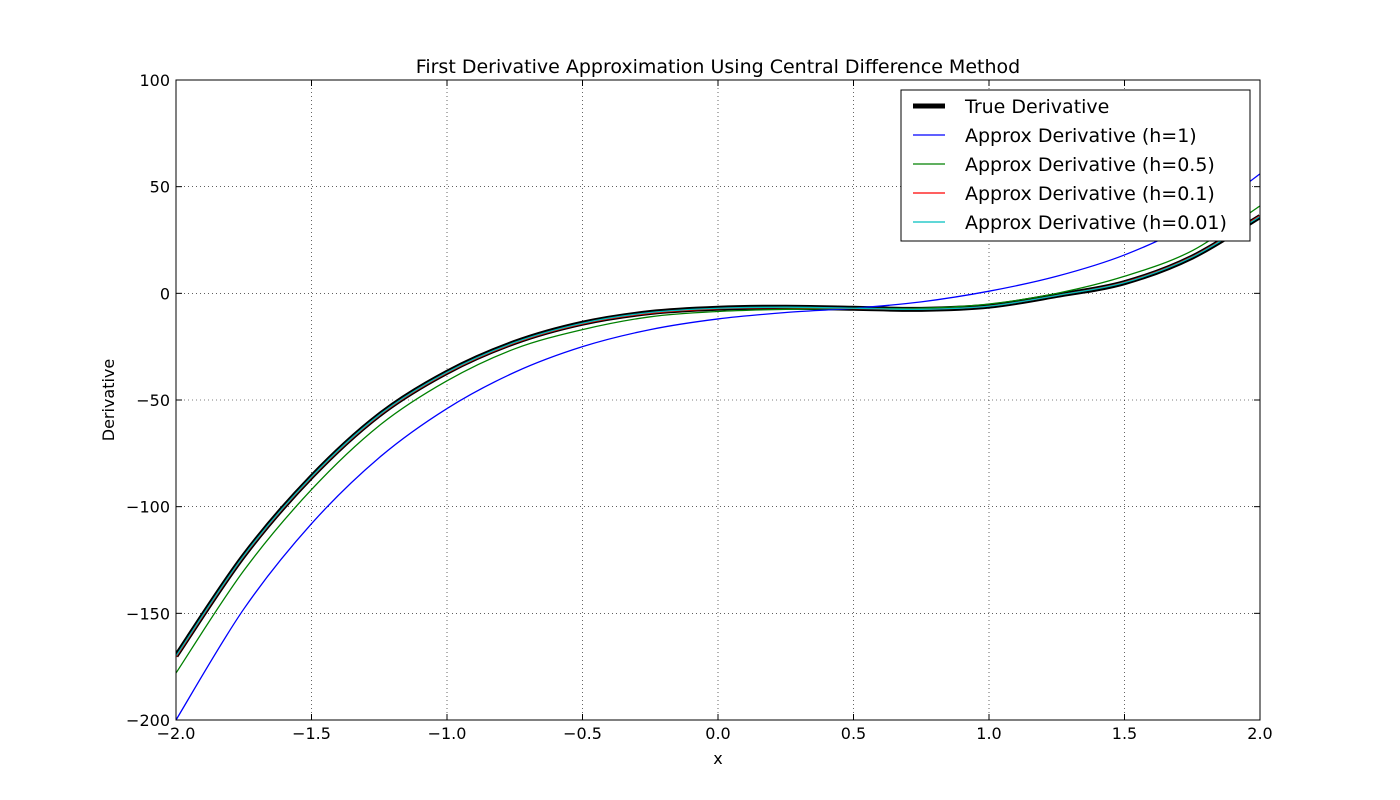  What do you see at coordinates (311, 733) in the screenshot?
I see `x-tick-label: −1.5` at bounding box center [311, 733].